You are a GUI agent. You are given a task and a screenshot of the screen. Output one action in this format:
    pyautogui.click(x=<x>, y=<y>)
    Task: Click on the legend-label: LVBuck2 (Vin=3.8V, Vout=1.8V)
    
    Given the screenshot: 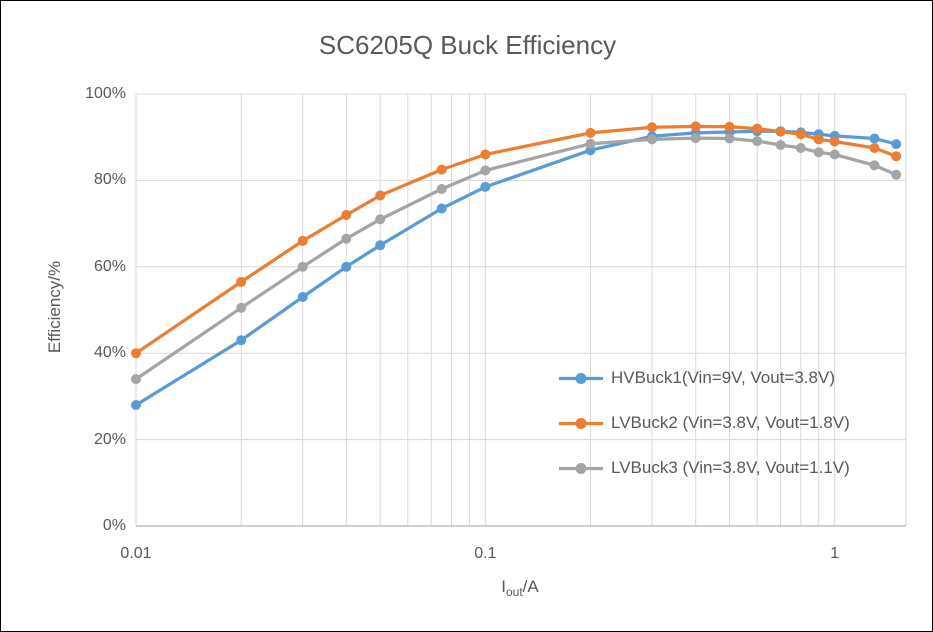 What is the action you would take?
    pyautogui.click(x=730, y=422)
    